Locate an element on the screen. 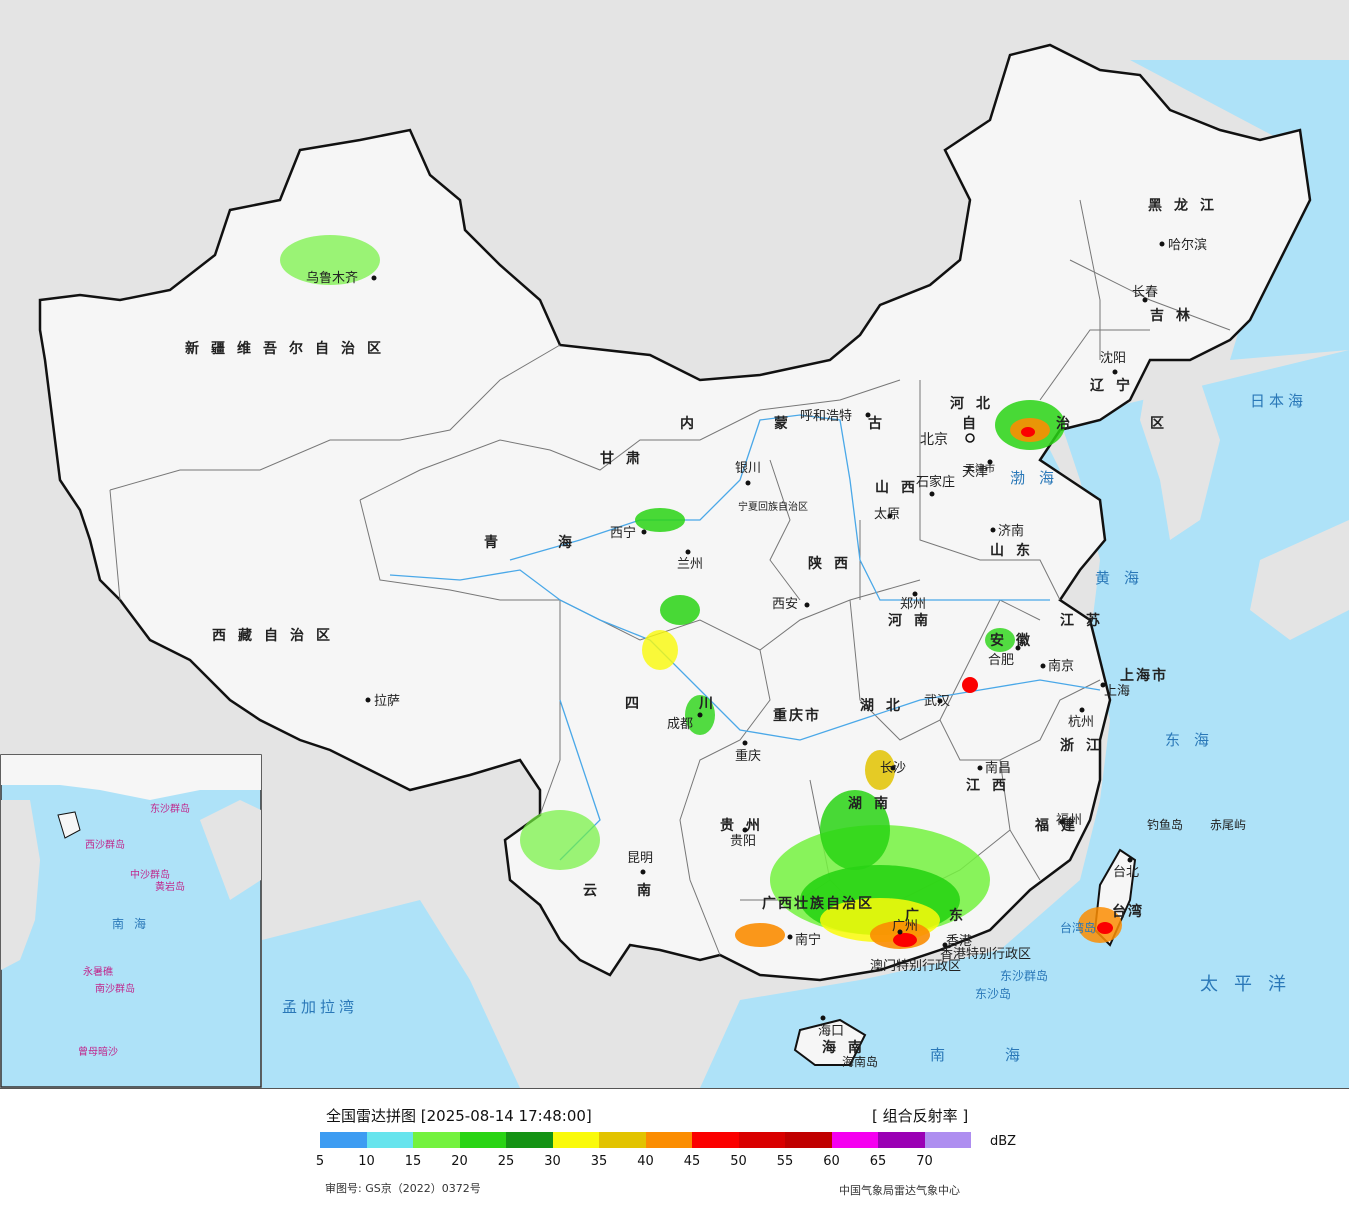  city-marker: 乌鲁木齐 is located at coordinates (341, 278).